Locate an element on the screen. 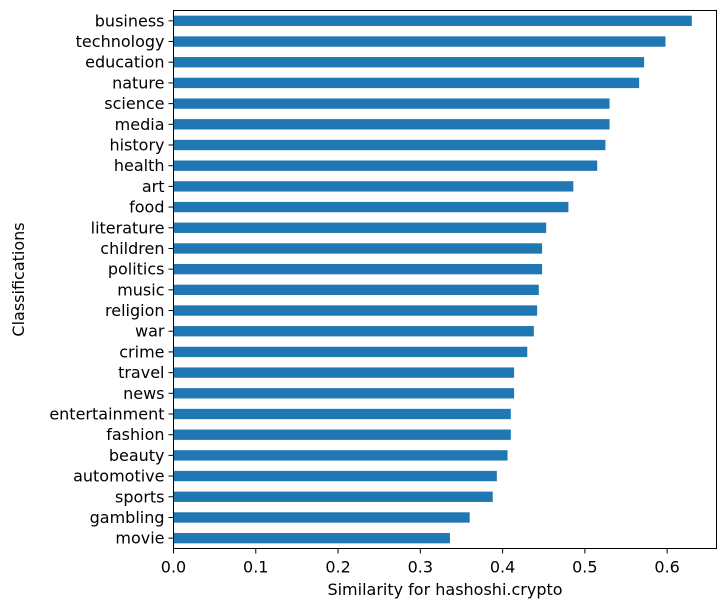  y-tick-label-travel: travel is located at coordinates (141, 372).